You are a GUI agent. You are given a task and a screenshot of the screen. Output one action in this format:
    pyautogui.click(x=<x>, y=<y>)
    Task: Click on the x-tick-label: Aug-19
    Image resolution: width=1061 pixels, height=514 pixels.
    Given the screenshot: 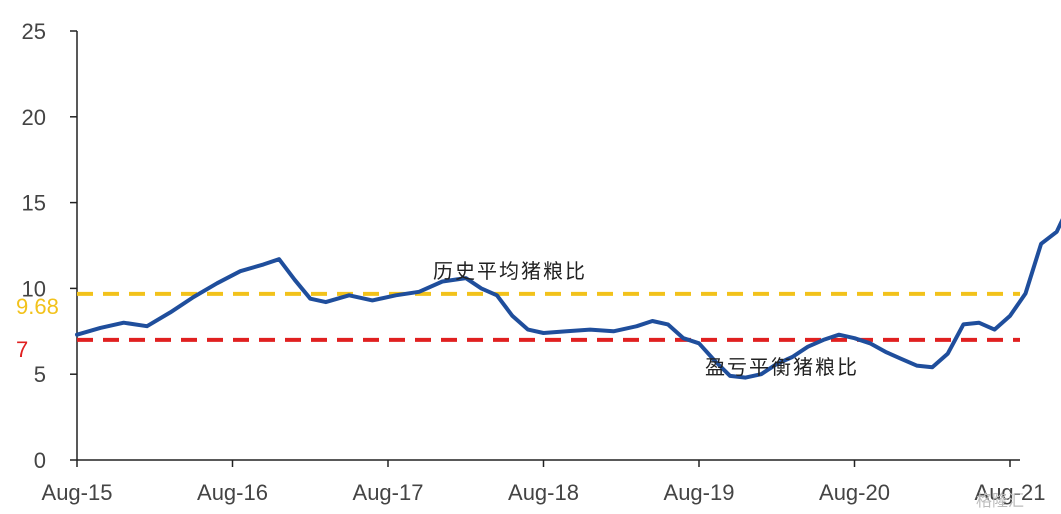 What is the action you would take?
    pyautogui.click(x=699, y=492)
    